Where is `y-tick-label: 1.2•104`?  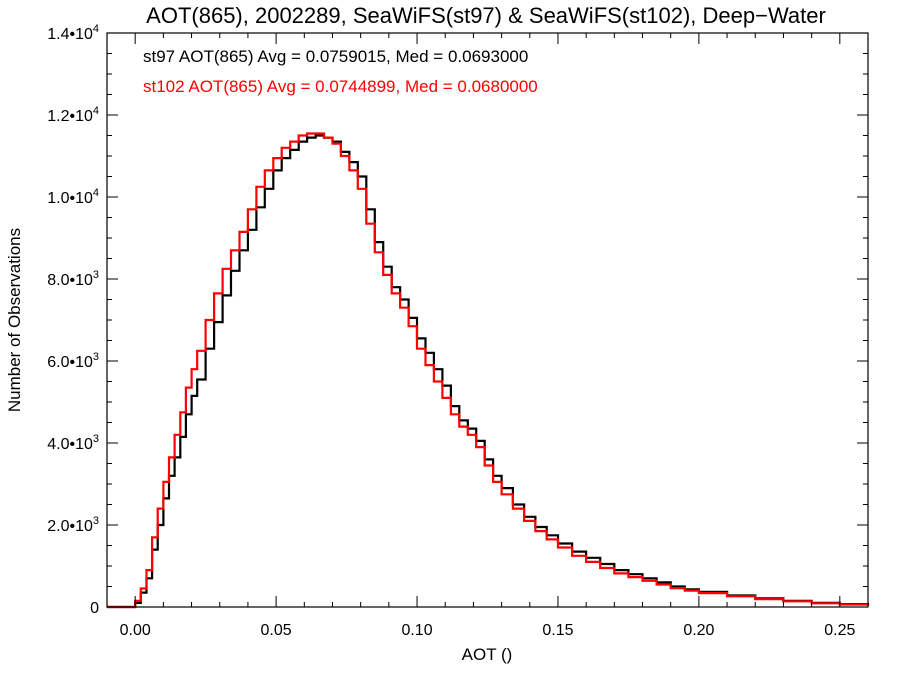
y-tick-label: 1.2•104 is located at coordinates (73, 115).